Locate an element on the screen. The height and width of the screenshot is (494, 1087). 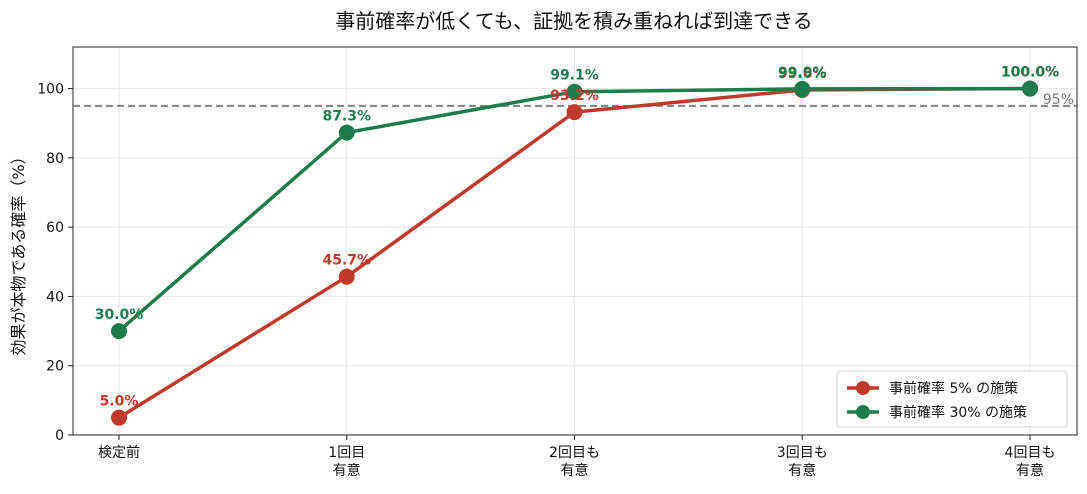
series-1-data-label-4: 100.0% is located at coordinates (1030, 73).